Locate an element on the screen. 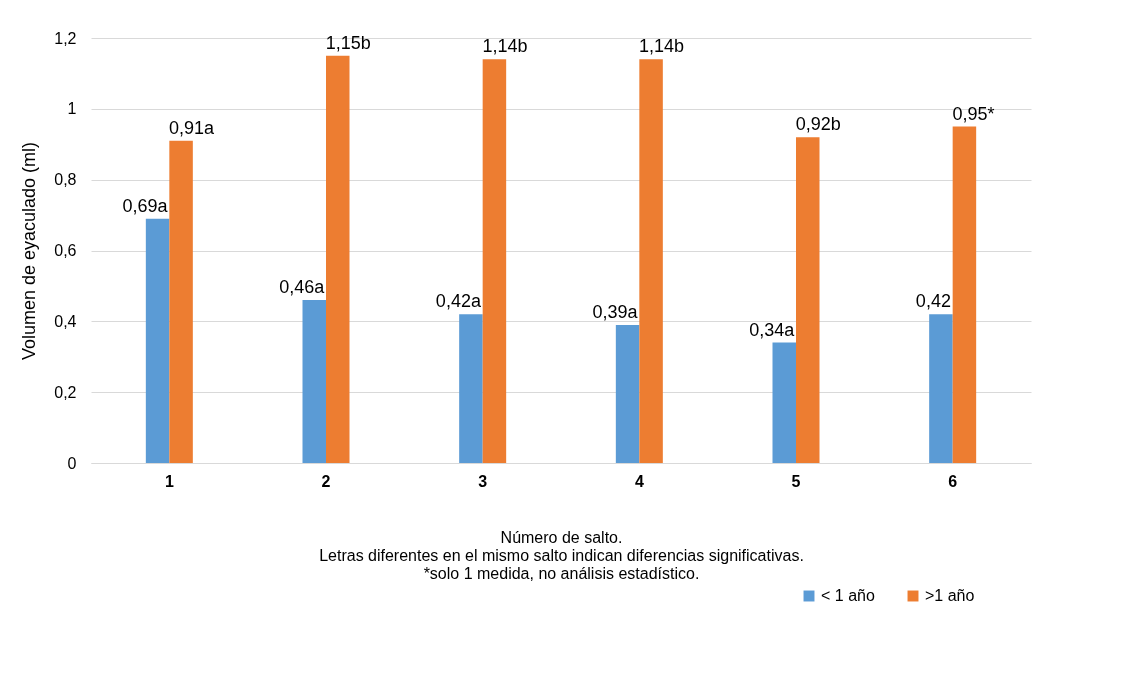  data-label: 0,42a is located at coordinates (458, 301).